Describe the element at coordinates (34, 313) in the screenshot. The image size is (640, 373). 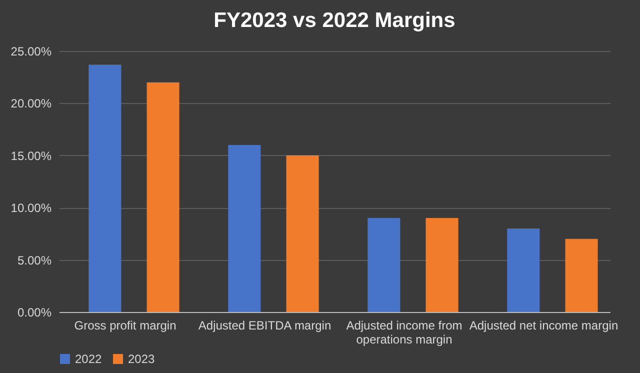
I see `y-tick-label: 0.00%` at that location.